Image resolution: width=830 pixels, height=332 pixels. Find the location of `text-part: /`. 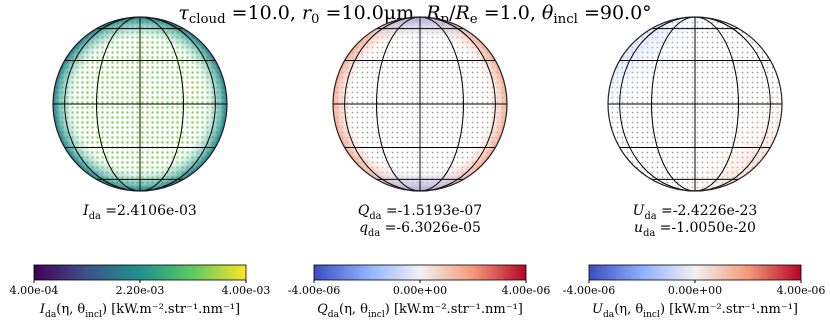

text-part: / is located at coordinates (452, 13).